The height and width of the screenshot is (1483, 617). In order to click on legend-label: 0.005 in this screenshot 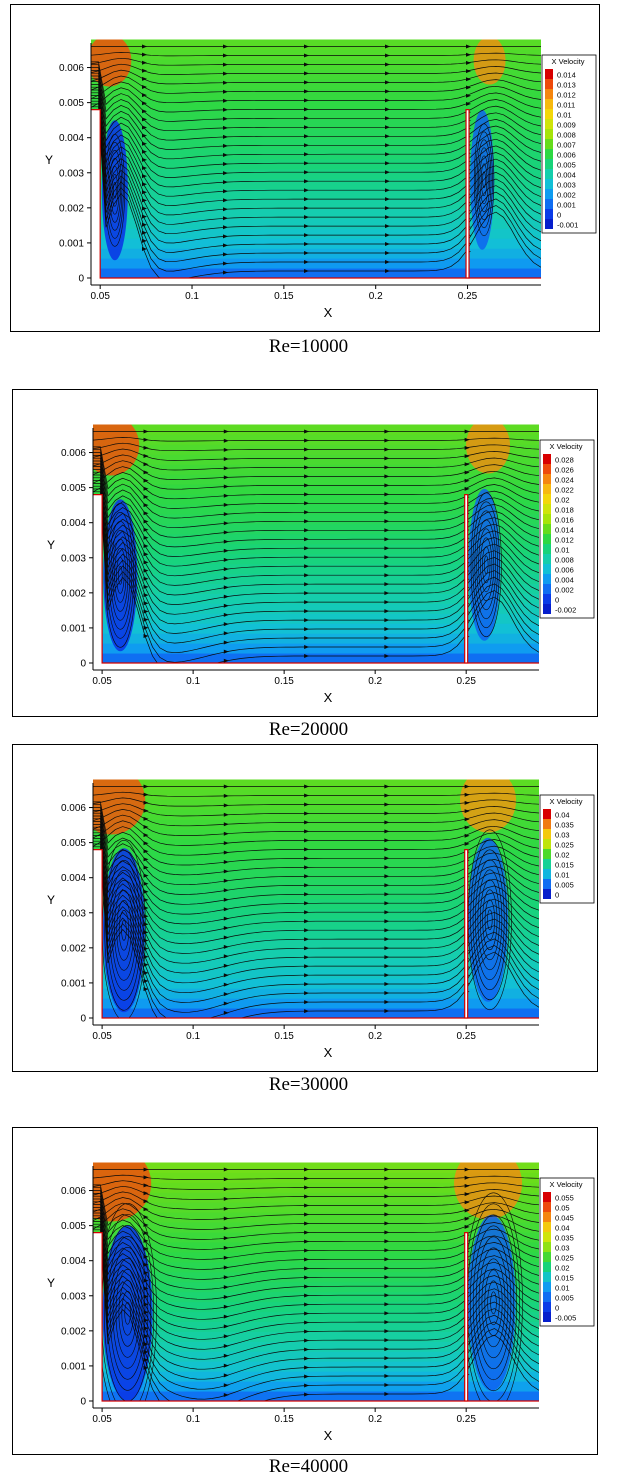, I will do `click(564, 885)`.